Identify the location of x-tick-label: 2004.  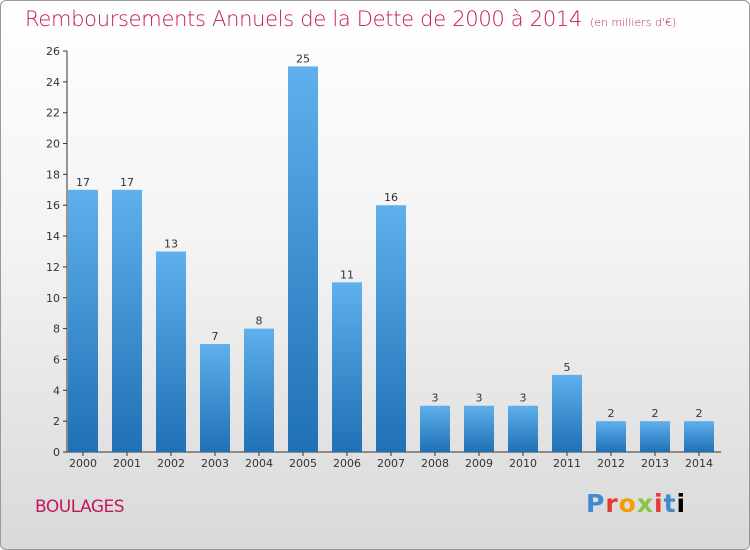
(259, 463).